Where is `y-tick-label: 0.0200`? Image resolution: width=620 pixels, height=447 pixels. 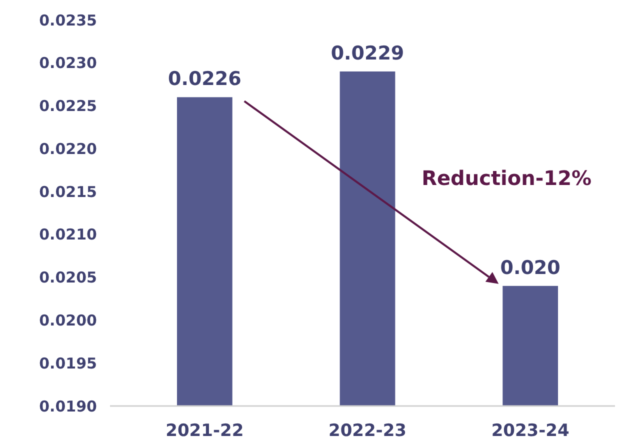
y-tick-label: 0.0200 is located at coordinates (68, 320).